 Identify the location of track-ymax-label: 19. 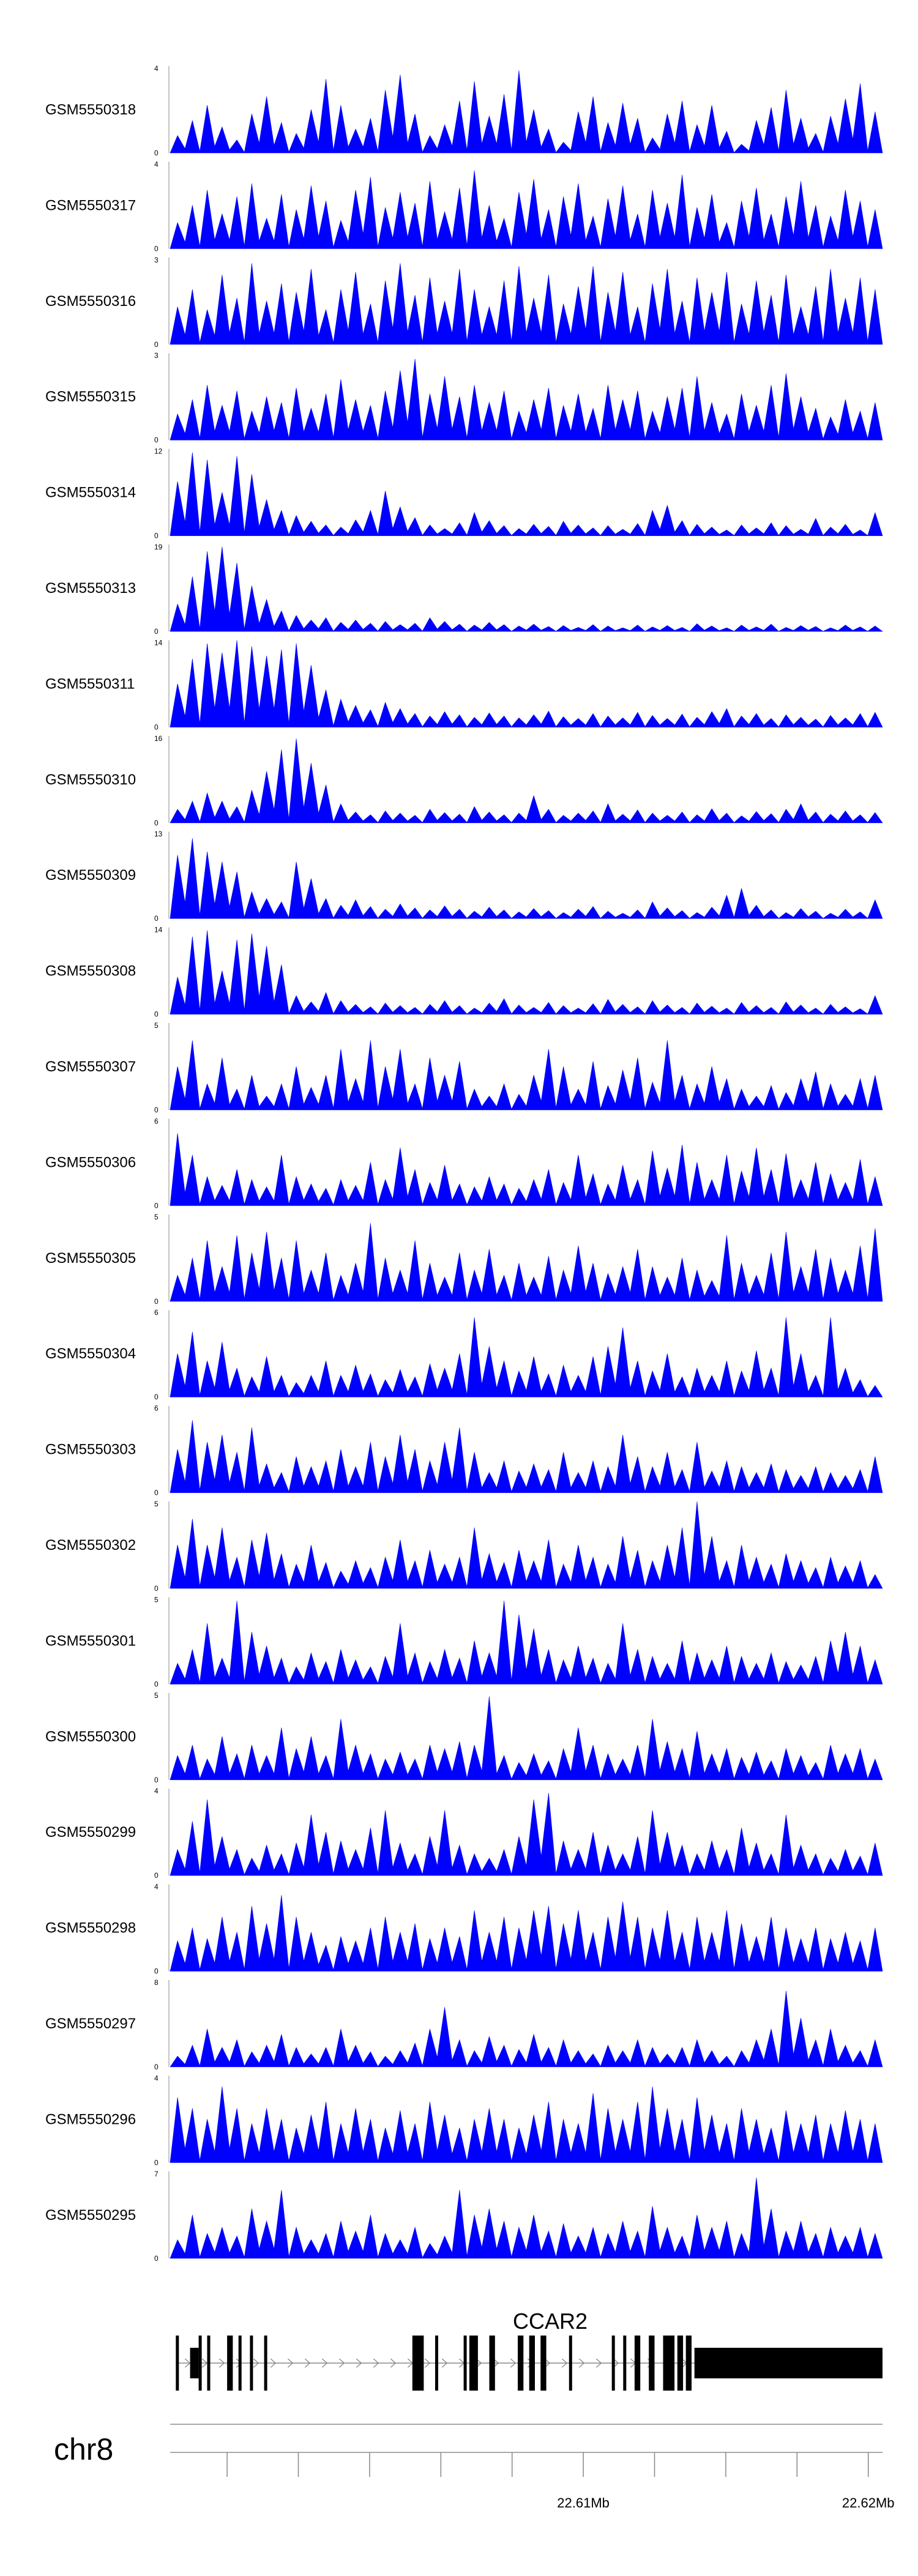
(158, 547).